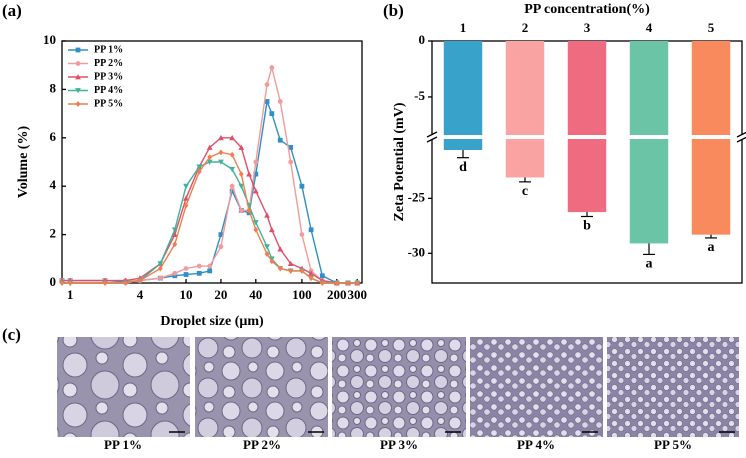 This screenshot has height=458, width=746. I want to click on x-tick-label: 40, so click(255, 294).